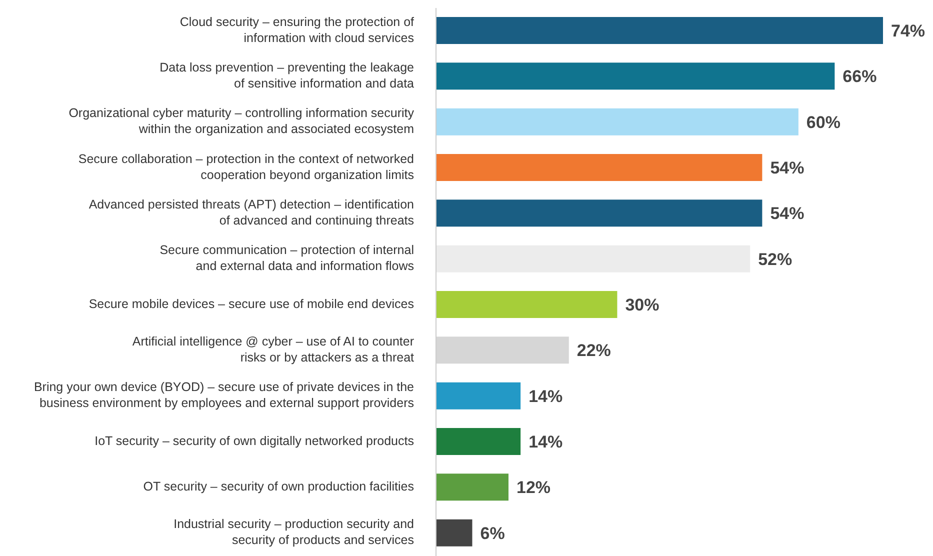 The height and width of the screenshot is (556, 933). What do you see at coordinates (254, 441) in the screenshot?
I see `y-tick-label: IoT security – security of own digitally networked products` at bounding box center [254, 441].